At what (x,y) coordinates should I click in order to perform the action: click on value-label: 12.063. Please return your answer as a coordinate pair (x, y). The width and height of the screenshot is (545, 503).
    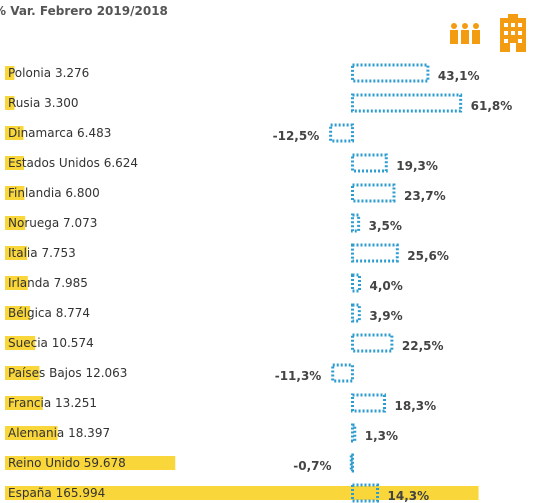
    Looking at the image, I should click on (106, 373).